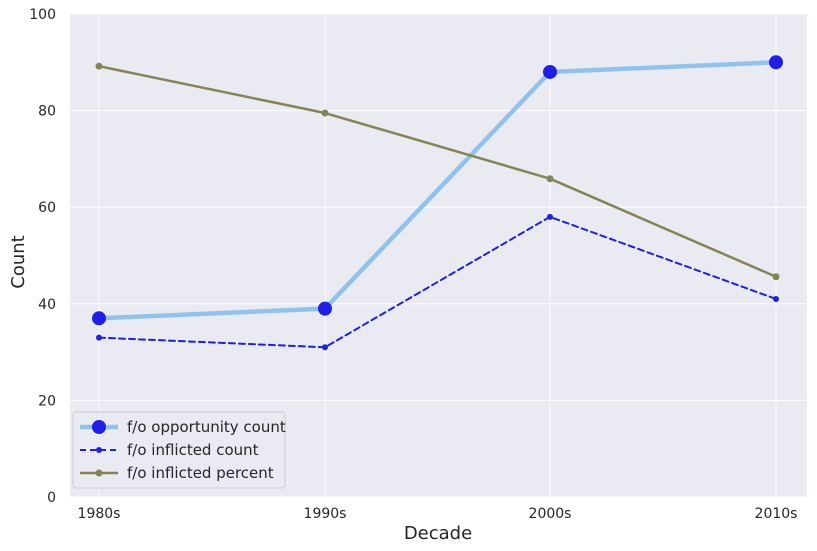 The width and height of the screenshot is (817, 551). What do you see at coordinates (99, 514) in the screenshot?
I see `x-tick-label: 1980s` at bounding box center [99, 514].